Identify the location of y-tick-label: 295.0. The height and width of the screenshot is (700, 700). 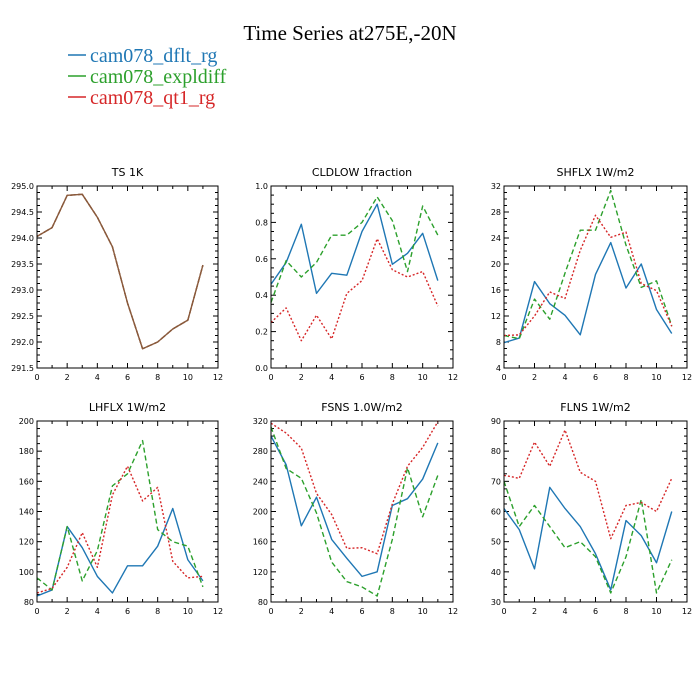
(22, 186).